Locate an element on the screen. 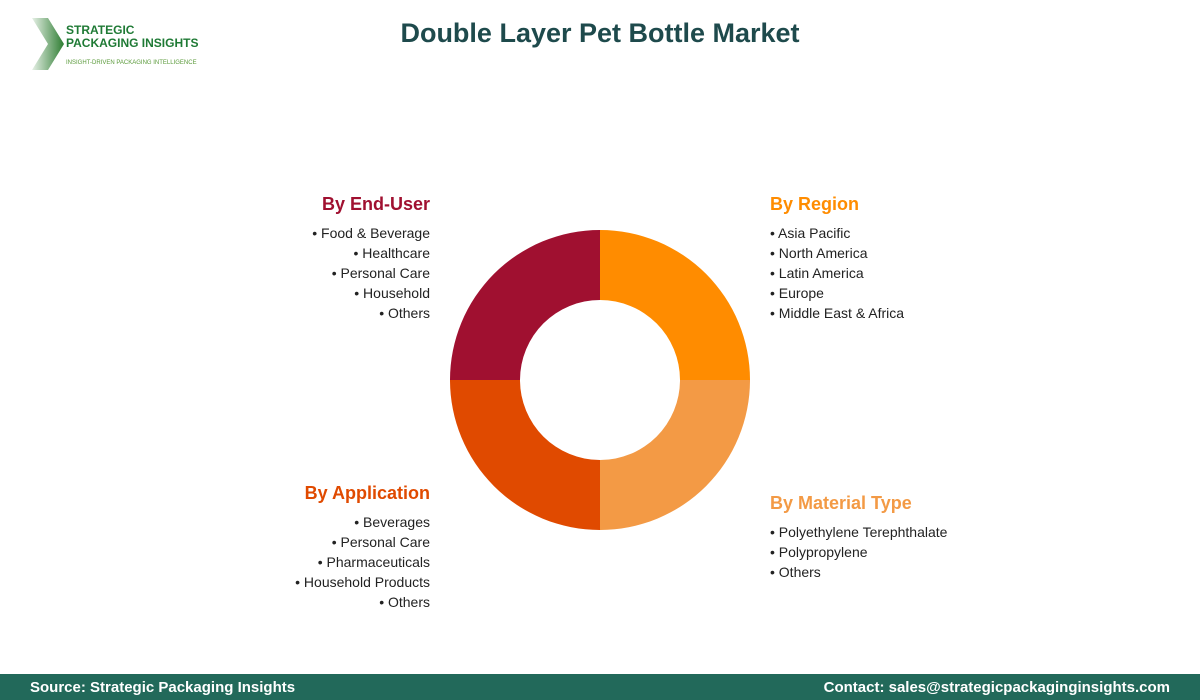 The height and width of the screenshot is (700, 1200). segment-end-user is located at coordinates (525, 305).